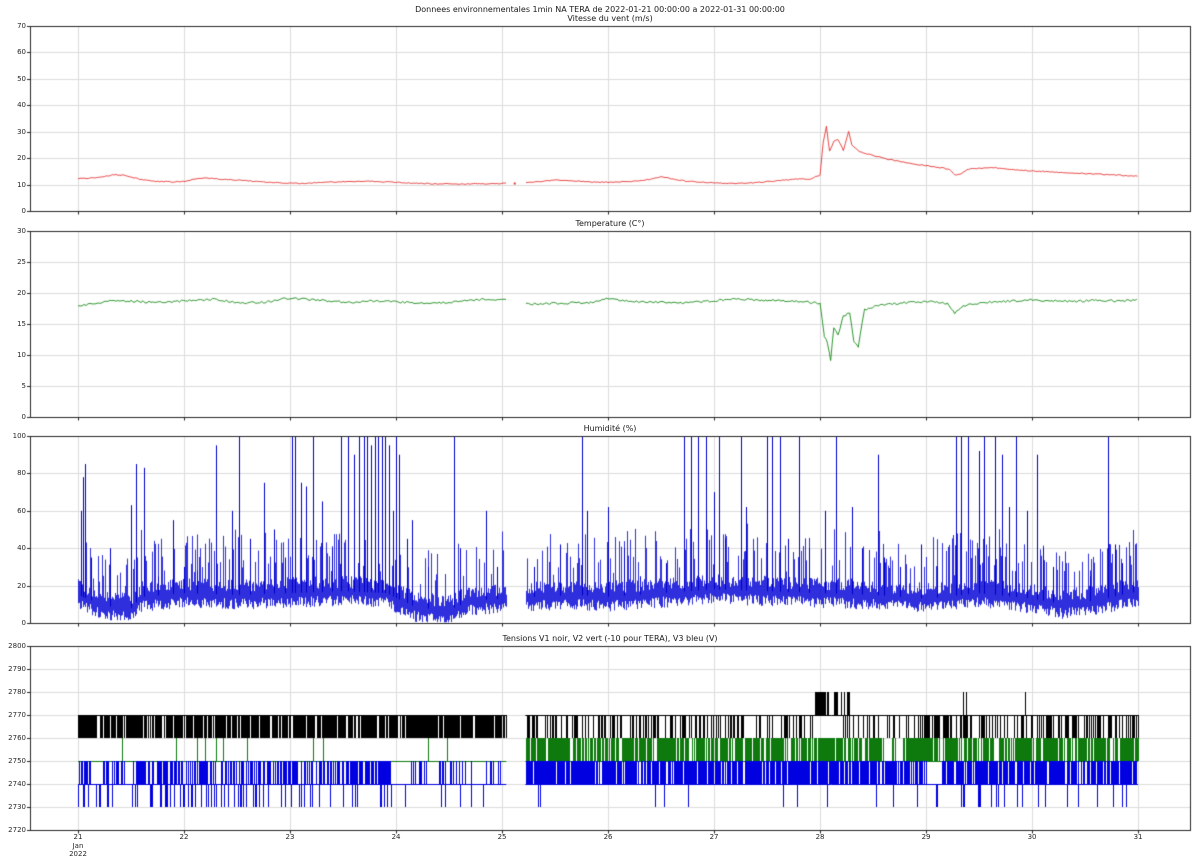  I want to click on y-tick-label: 2790, so click(17, 669).